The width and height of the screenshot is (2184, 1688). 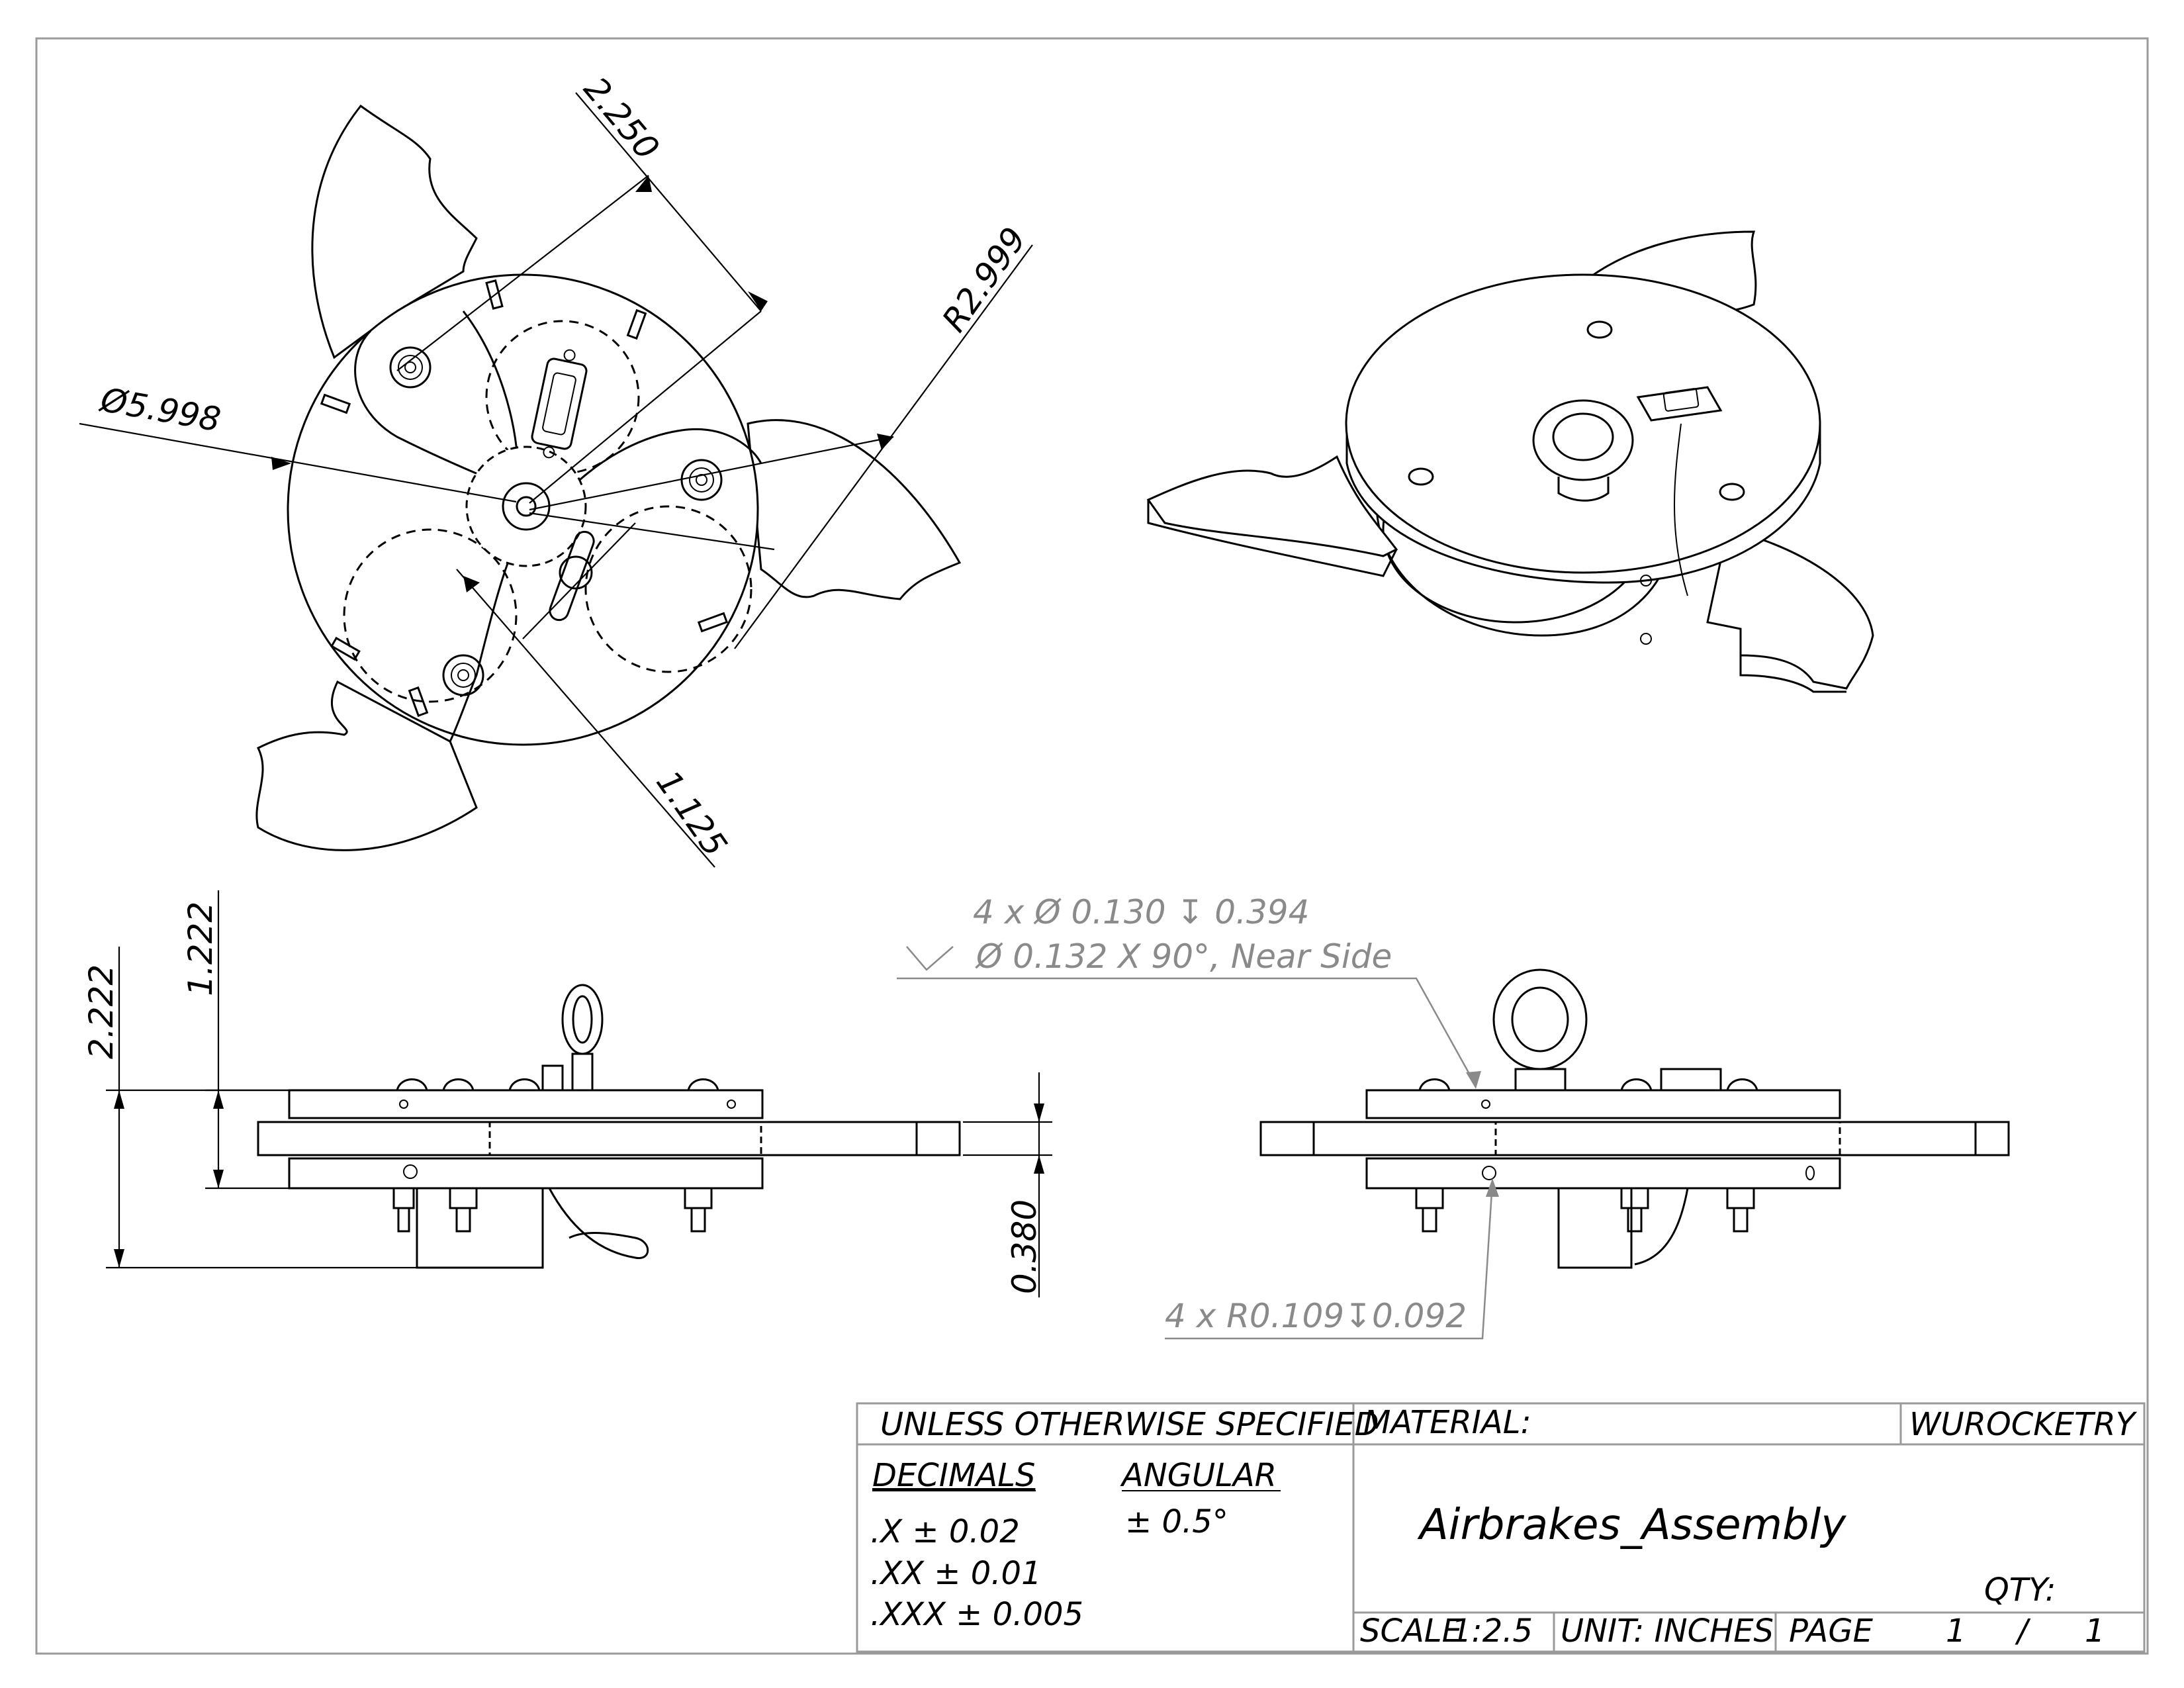 I want to click on side-view-left: 1.222 2.222 0.380, so click(x=567, y=1093).